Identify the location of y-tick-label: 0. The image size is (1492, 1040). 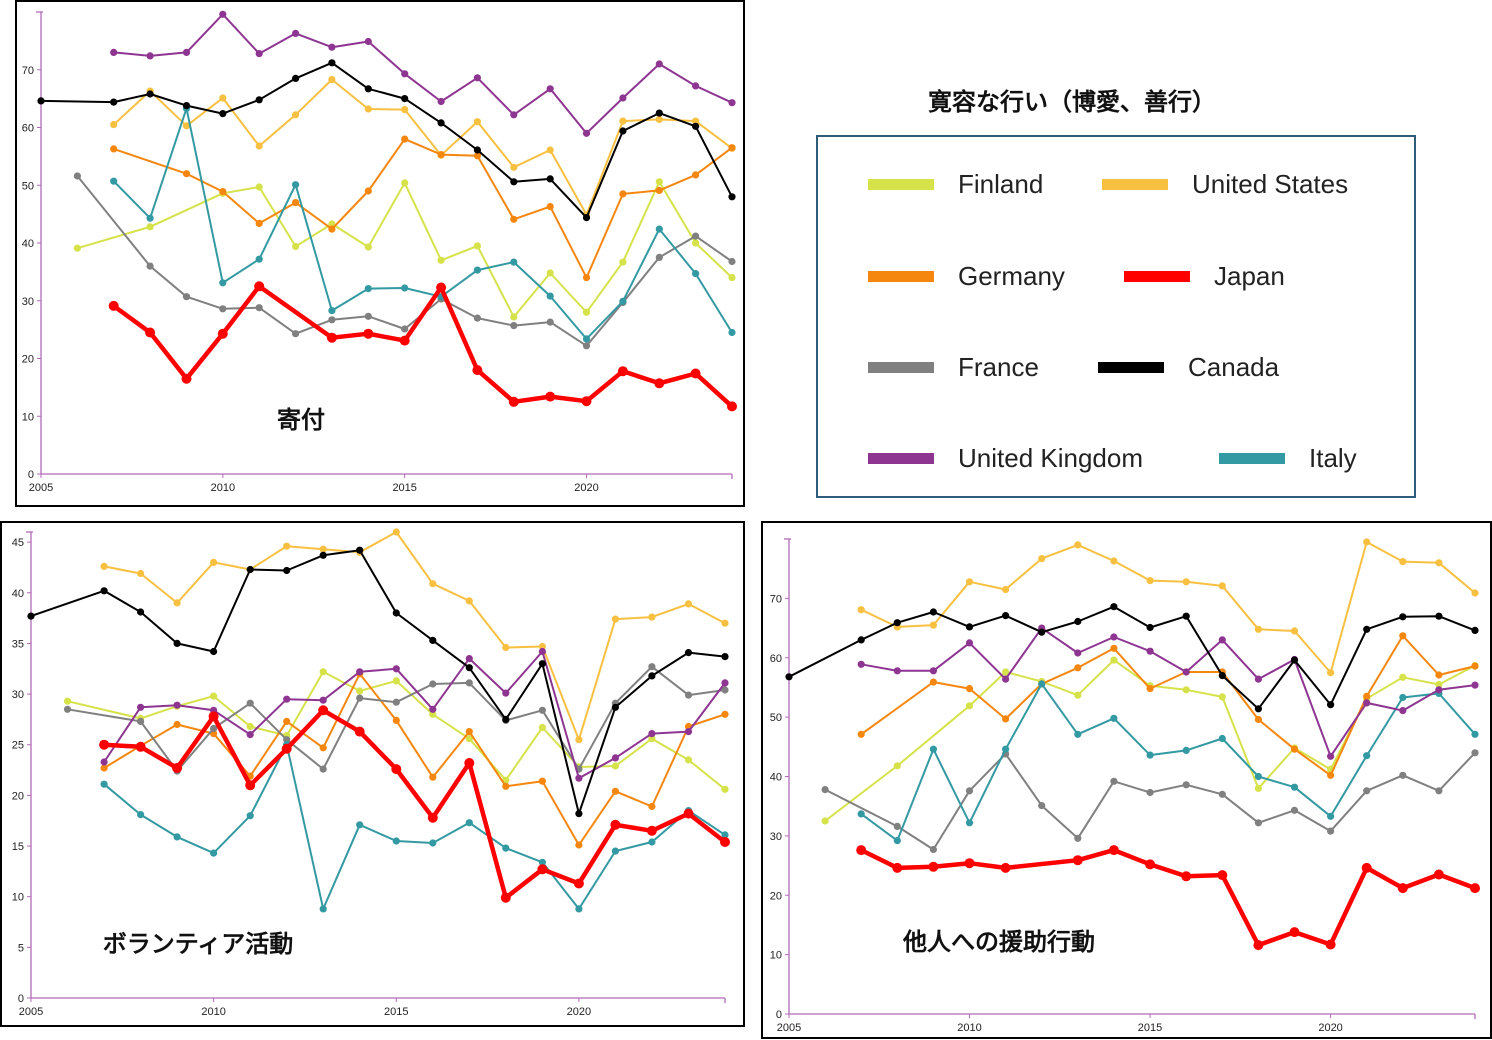
(21, 999).